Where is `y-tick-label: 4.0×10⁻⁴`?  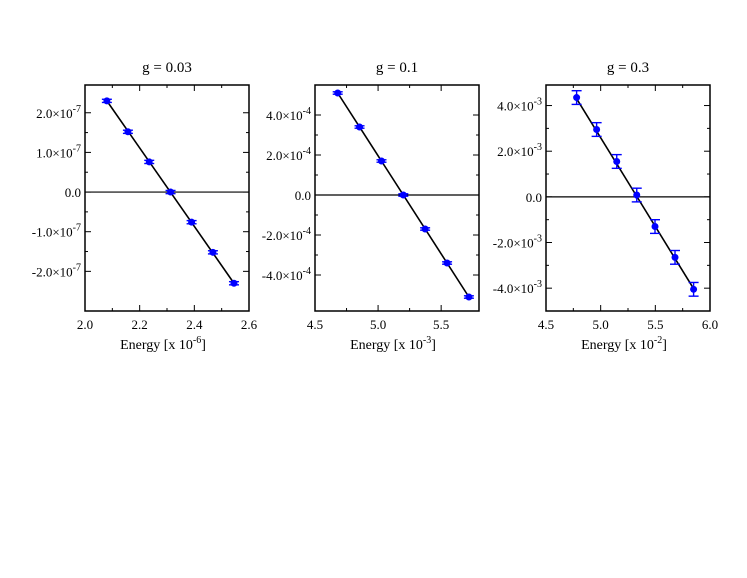
y-tick-label: 4.0×10⁻⁴ is located at coordinates (288, 114).